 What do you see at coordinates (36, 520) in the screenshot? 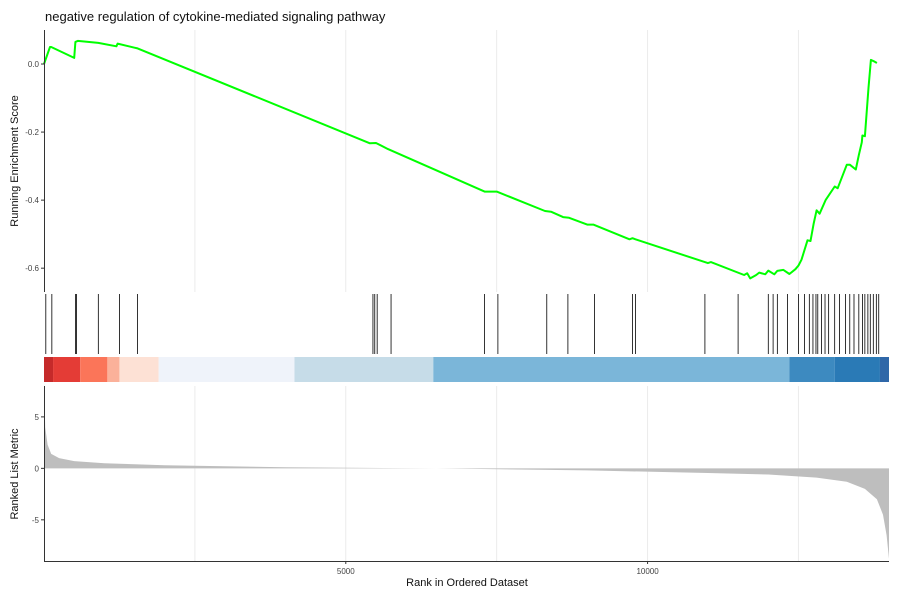
I see `metric-y-tick-label: -5` at bounding box center [36, 520].